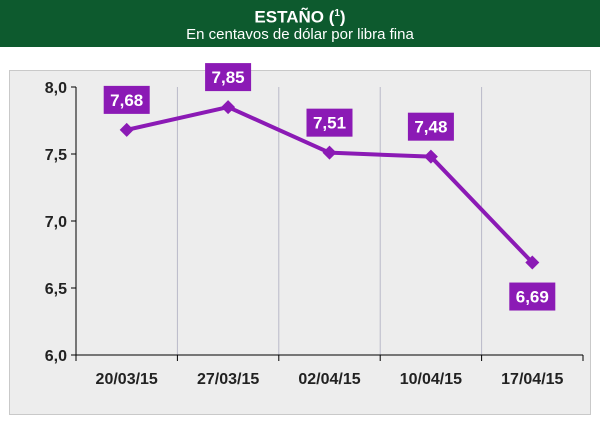 The height and width of the screenshot is (425, 600). What do you see at coordinates (56, 356) in the screenshot?
I see `y-tick-label: 6,0` at bounding box center [56, 356].